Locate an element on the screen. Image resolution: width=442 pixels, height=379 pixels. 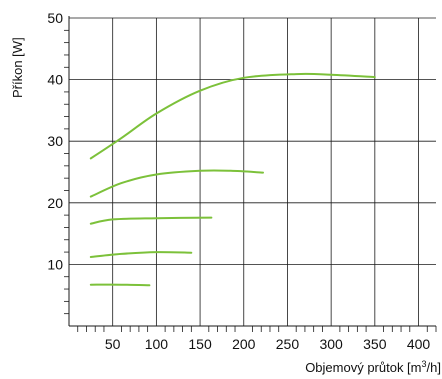
x-tick-label: 100 is located at coordinates (157, 344).